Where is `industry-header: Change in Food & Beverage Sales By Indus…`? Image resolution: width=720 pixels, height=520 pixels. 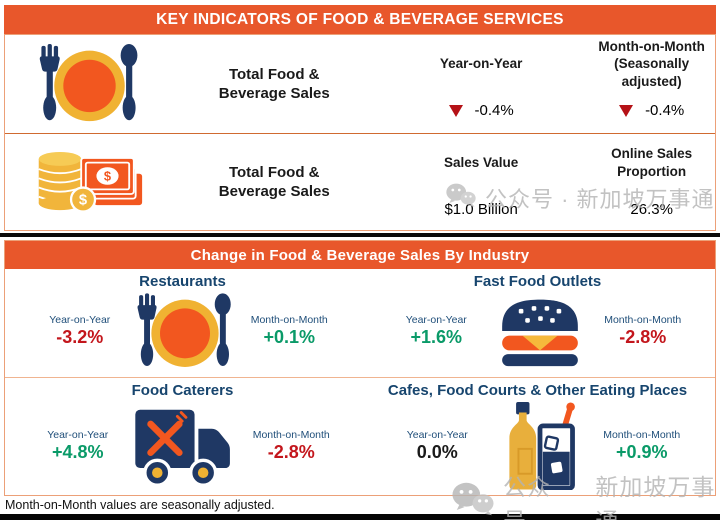 industry-header: Change in Food & Beverage Sales By Indus… is located at coordinates (360, 255).